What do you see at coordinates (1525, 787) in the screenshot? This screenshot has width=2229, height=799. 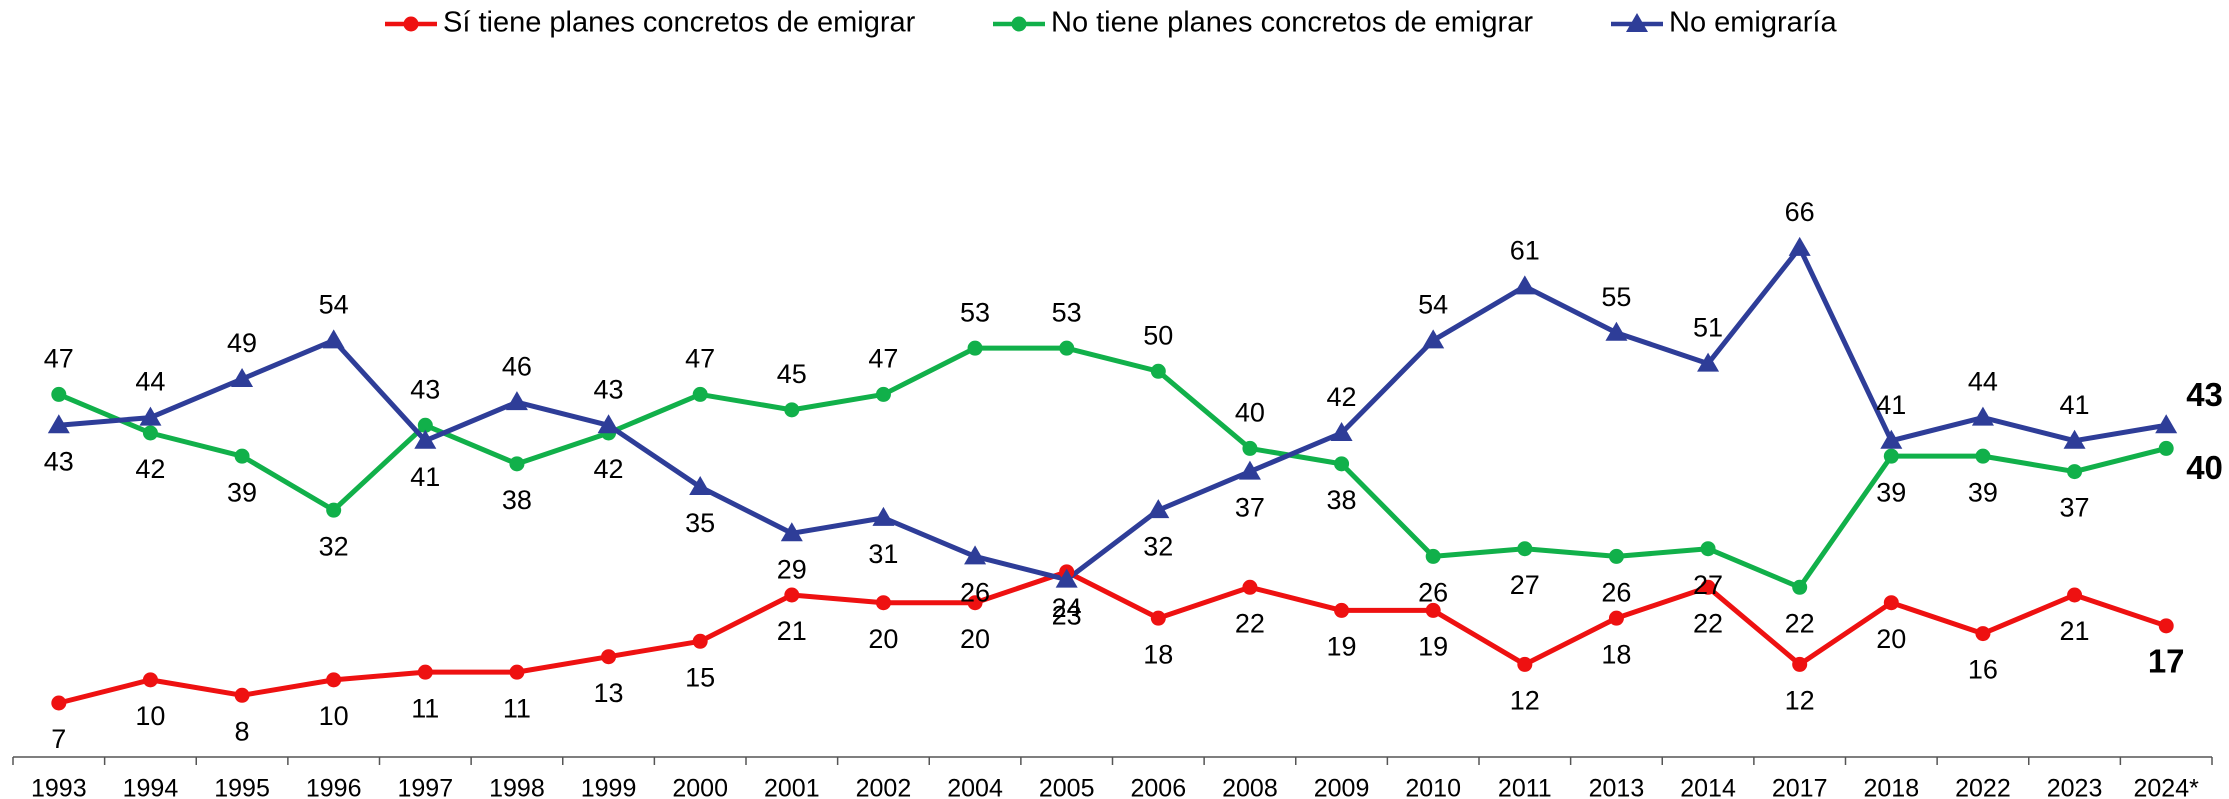 I see `x-tick-label: 2011` at bounding box center [1525, 787].